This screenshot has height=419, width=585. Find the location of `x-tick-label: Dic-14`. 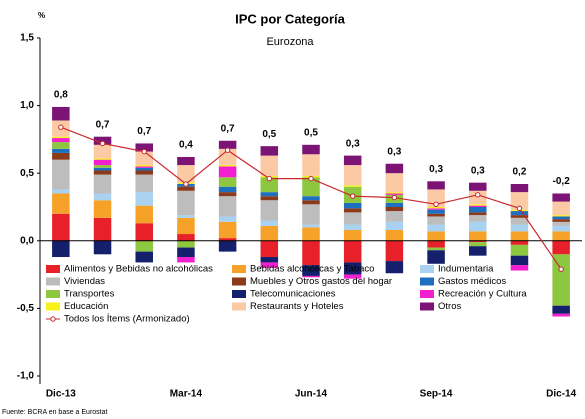

x-tick-label: Dic-14 is located at coordinates (561, 394).